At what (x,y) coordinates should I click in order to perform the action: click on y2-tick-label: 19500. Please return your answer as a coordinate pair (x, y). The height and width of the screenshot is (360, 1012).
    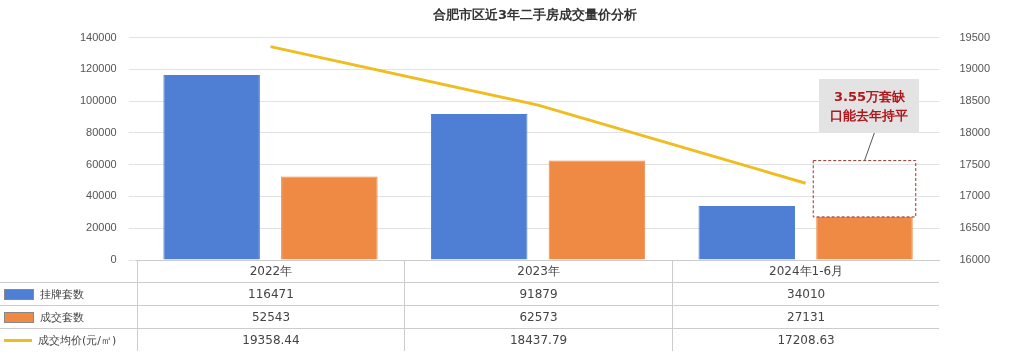
    Looking at the image, I should click on (975, 36).